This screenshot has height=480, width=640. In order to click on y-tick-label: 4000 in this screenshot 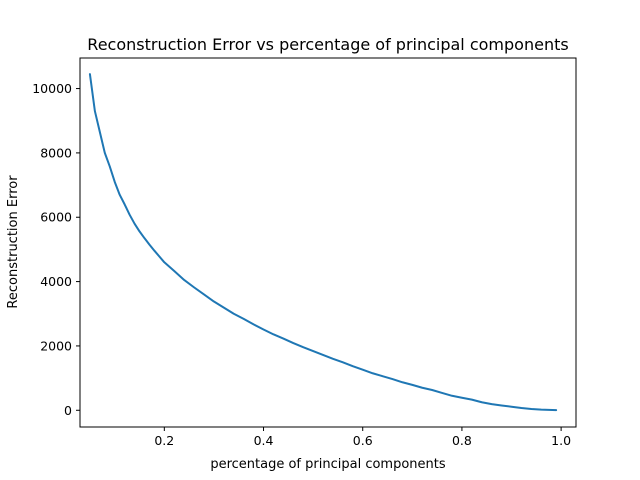, I will do `click(56, 281)`.